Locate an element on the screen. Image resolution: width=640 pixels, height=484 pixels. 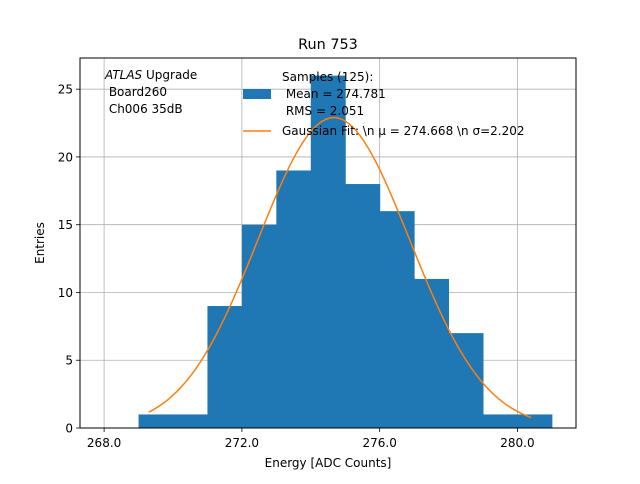
legend-samples-line-1: Samples (125): is located at coordinates (327, 77).